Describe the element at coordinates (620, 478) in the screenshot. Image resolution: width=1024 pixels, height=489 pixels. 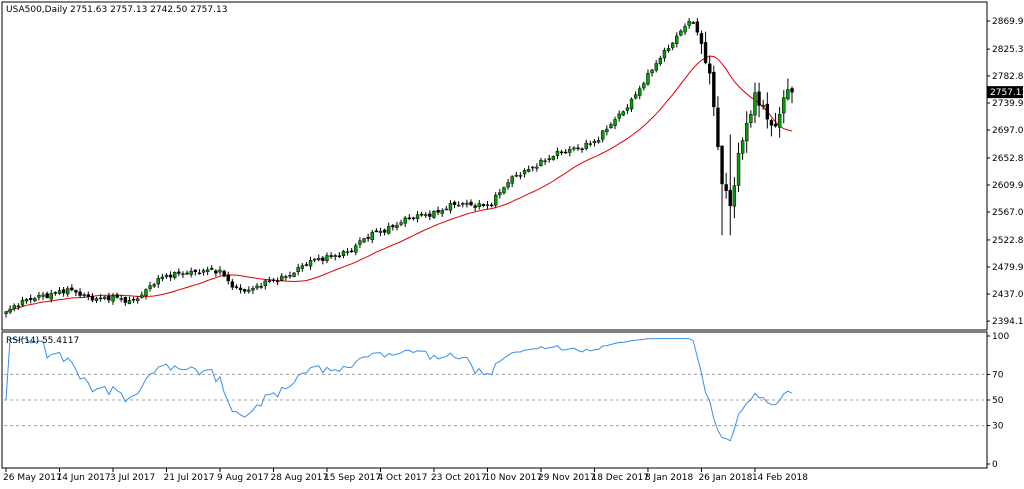
I see `time-tick-label: 18 Dec 2017` at that location.